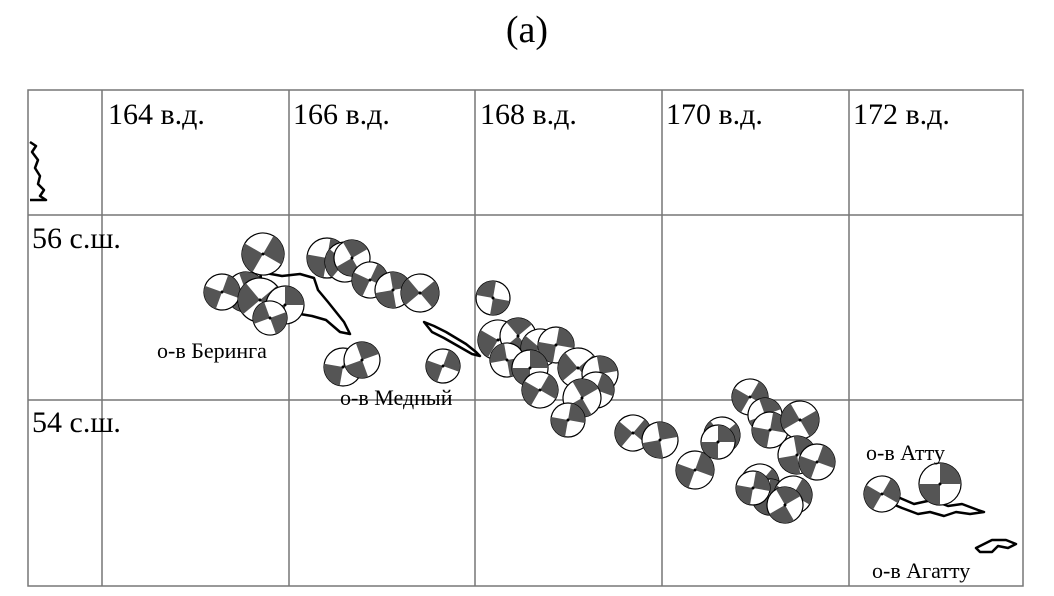 The image size is (1054, 596). What do you see at coordinates (901, 114) in the screenshot?
I see `longitude-label-172: 172 в.д.` at bounding box center [901, 114].